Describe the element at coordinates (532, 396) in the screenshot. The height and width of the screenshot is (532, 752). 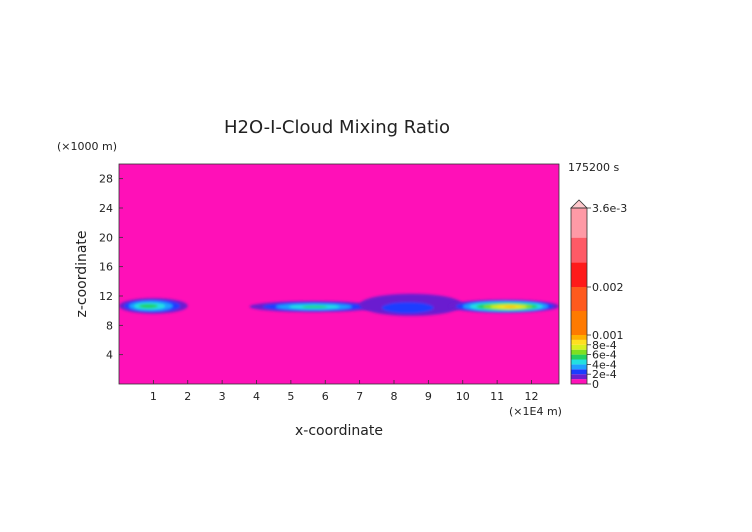
I see `x-tick-label: 12` at that location.